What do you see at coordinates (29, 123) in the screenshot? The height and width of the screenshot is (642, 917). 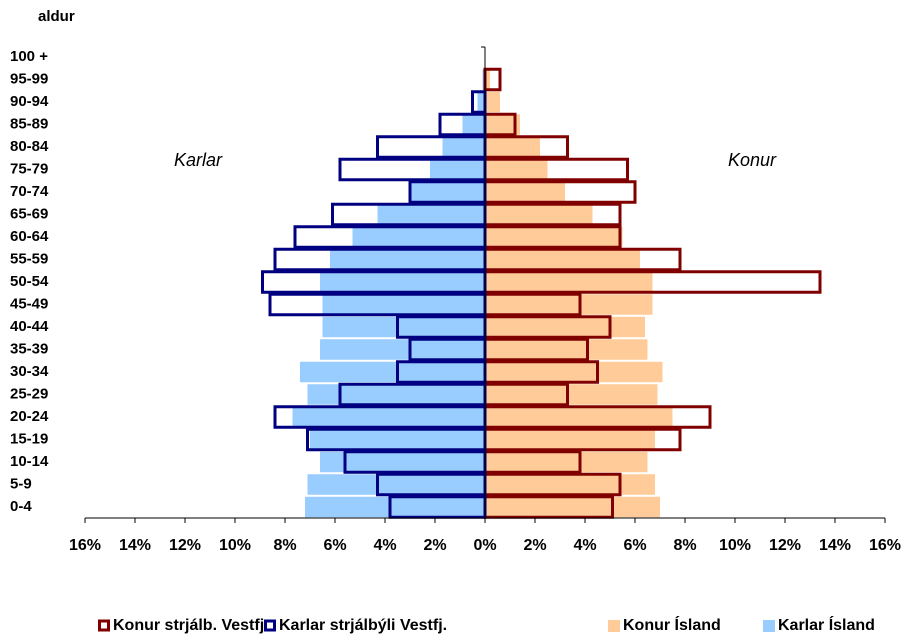 I see `y-tick-label: 85-89` at bounding box center [29, 123].